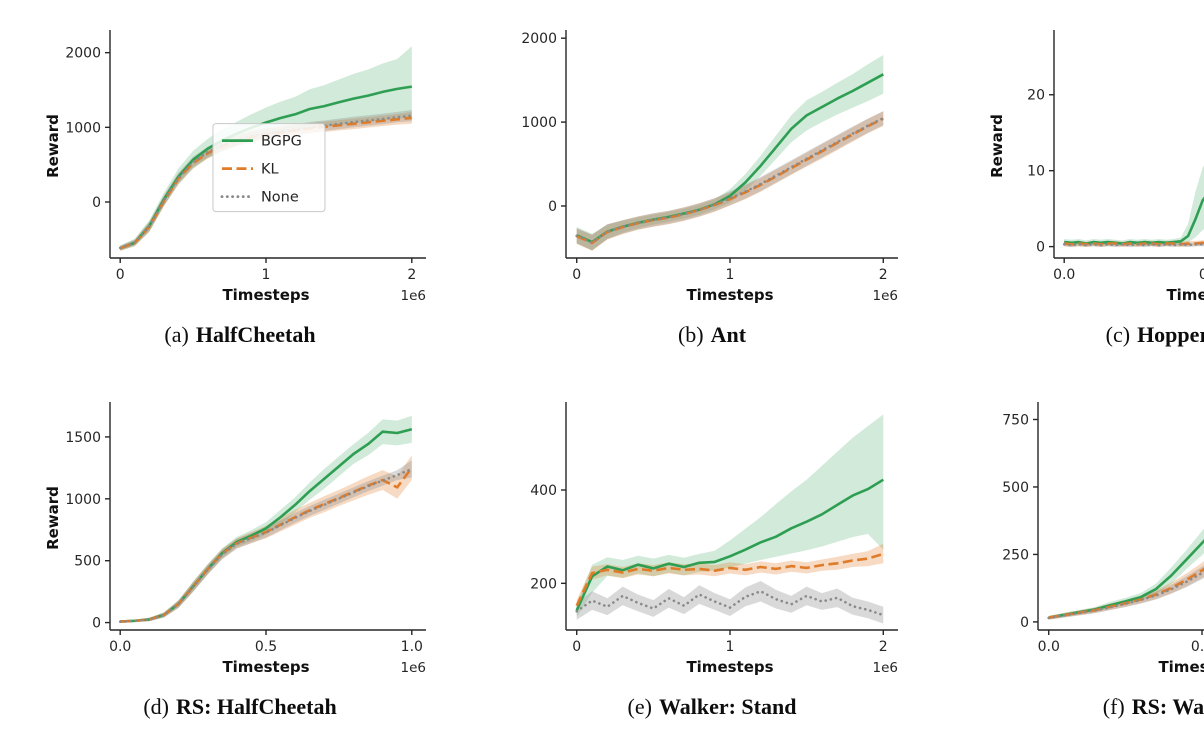 The width and height of the screenshot is (1204, 735). What do you see at coordinates (639, 706) in the screenshot?
I see `caption-prefix: (e)` at bounding box center [639, 706].